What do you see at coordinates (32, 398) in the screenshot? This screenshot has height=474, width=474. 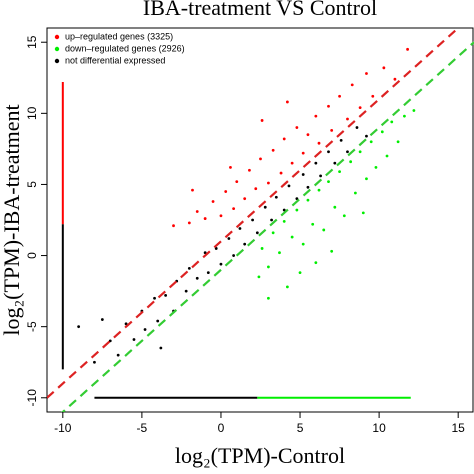 I see `y-tick-label: -10` at bounding box center [32, 398].